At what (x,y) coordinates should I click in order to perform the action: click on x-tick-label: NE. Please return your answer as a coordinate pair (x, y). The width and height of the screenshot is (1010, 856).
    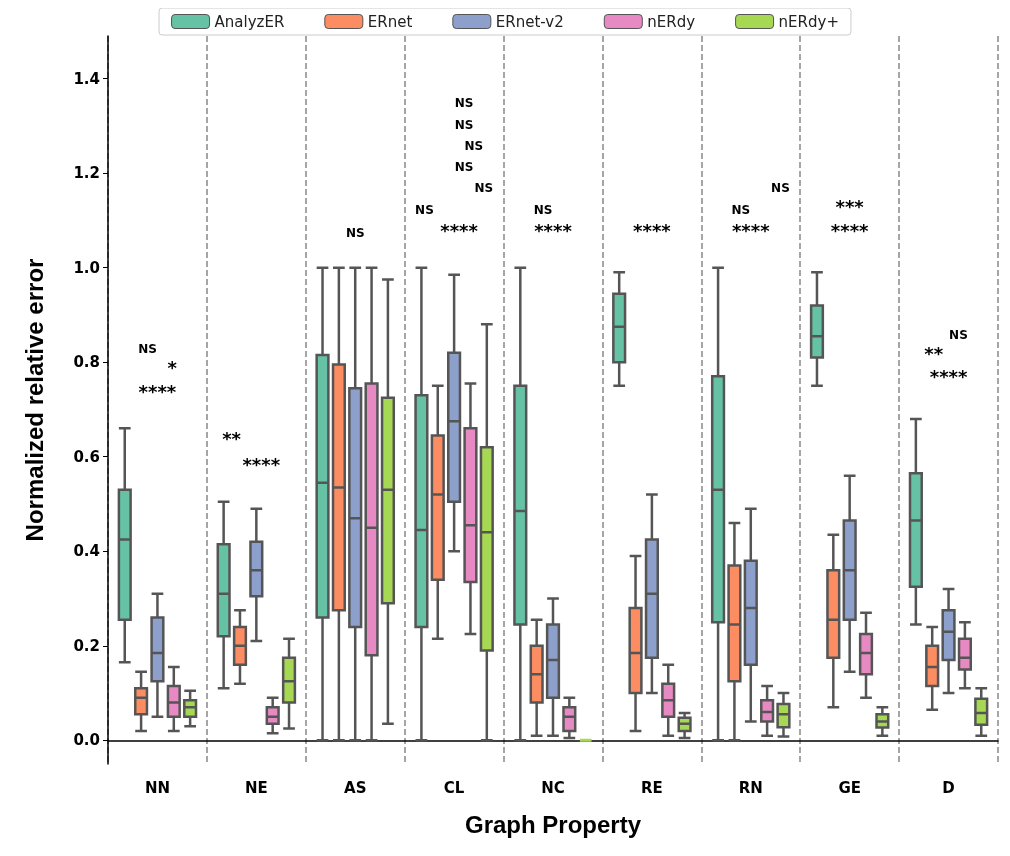
    Looking at the image, I should click on (256, 787).